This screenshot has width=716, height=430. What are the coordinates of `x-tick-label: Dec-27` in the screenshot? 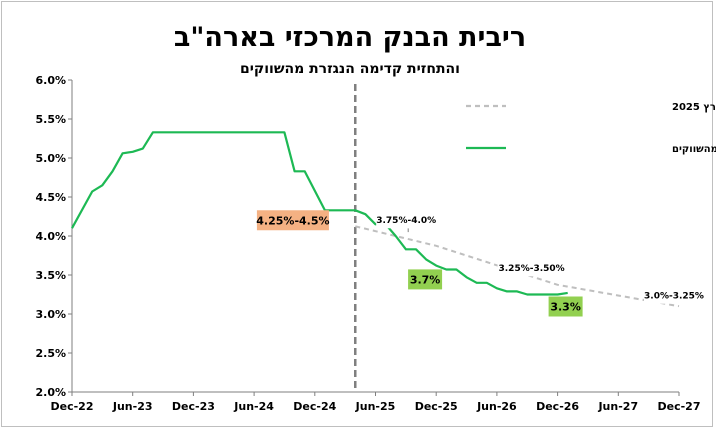 It's located at (679, 406).